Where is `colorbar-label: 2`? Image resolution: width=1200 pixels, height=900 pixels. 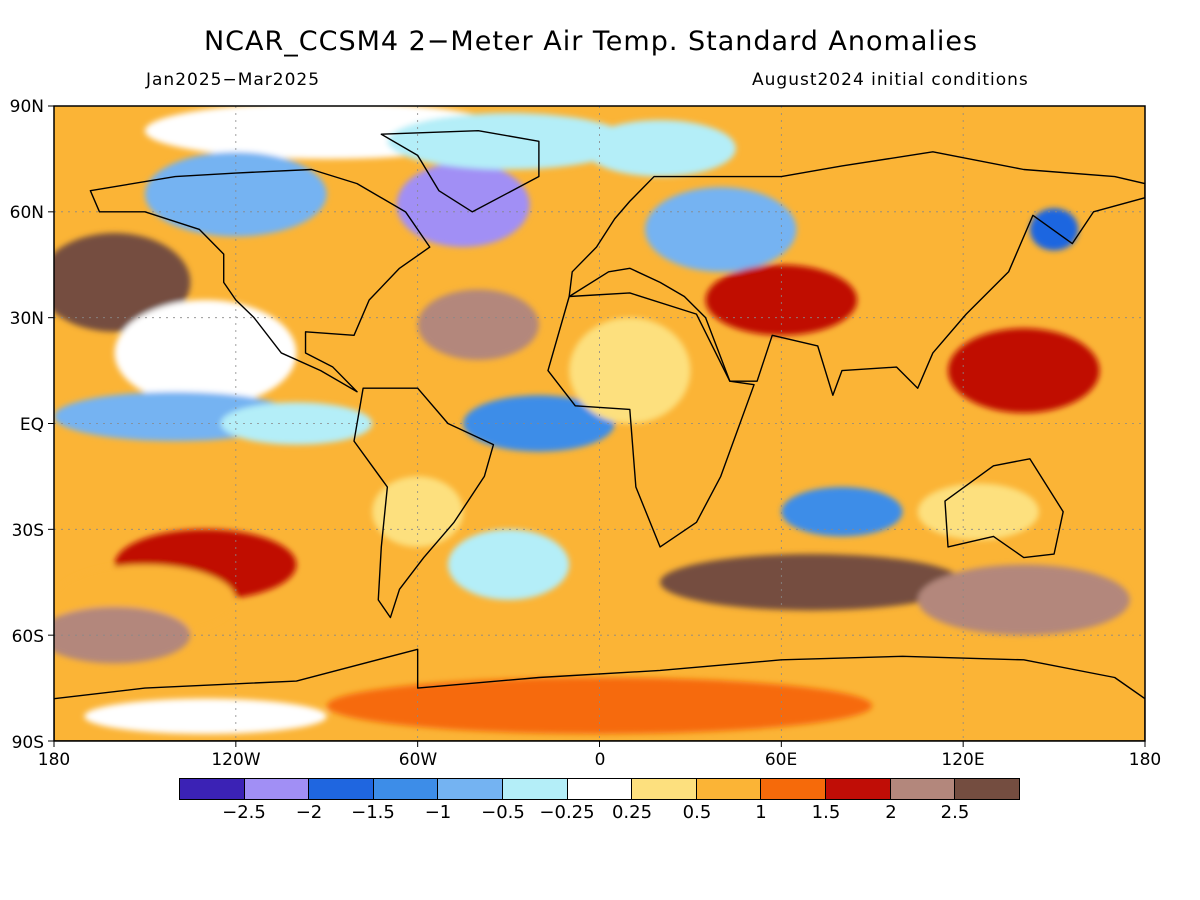
colorbar-label: 2 is located at coordinates (891, 812).